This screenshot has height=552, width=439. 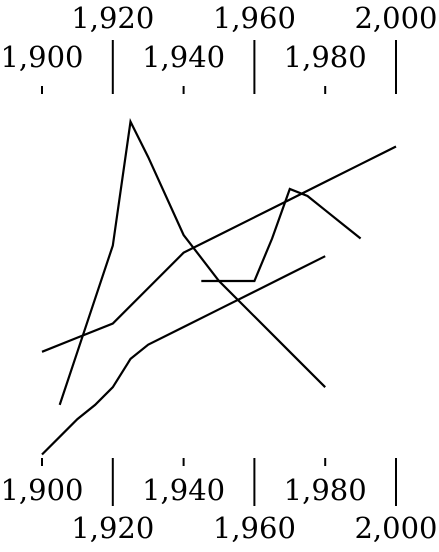 I want to click on top-tick-label: 1,960, so click(x=254, y=18).